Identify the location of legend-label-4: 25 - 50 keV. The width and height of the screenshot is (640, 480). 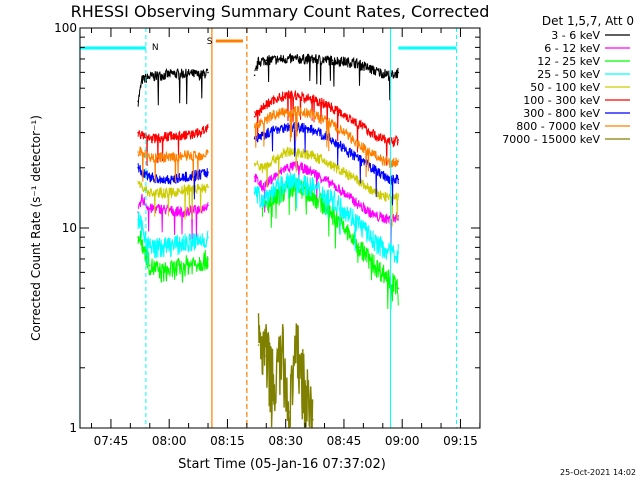
(568, 74).